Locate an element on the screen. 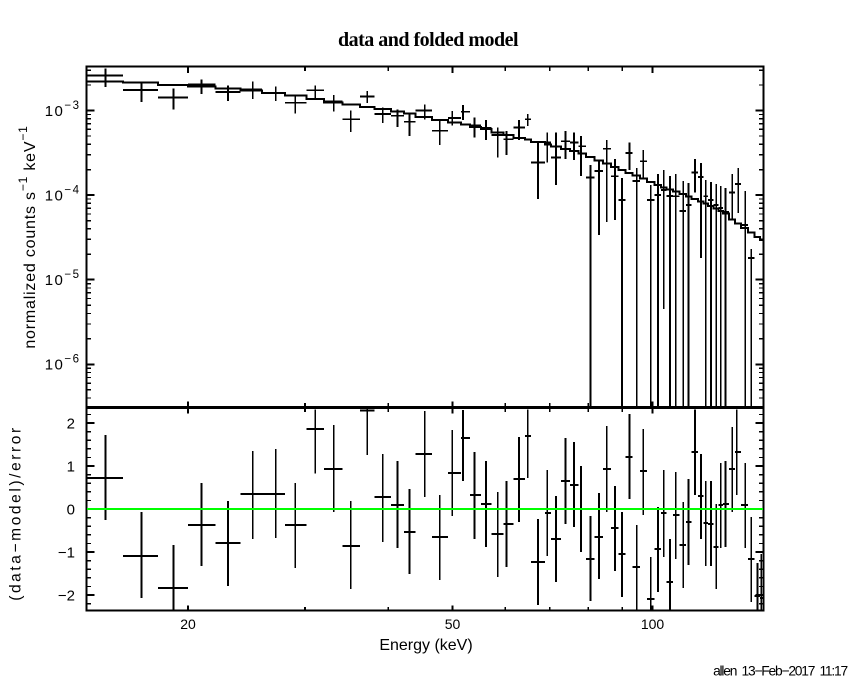 This screenshot has width=850, height=685. svg-text: −2 is located at coordinates (66, 596).